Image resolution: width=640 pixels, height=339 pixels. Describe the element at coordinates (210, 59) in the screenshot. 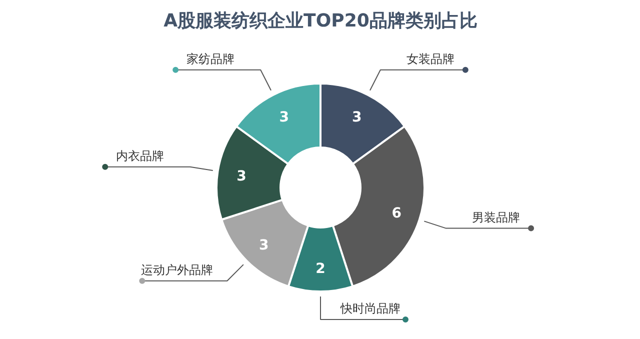

I see `slice-label: 家纺品牌` at that location.